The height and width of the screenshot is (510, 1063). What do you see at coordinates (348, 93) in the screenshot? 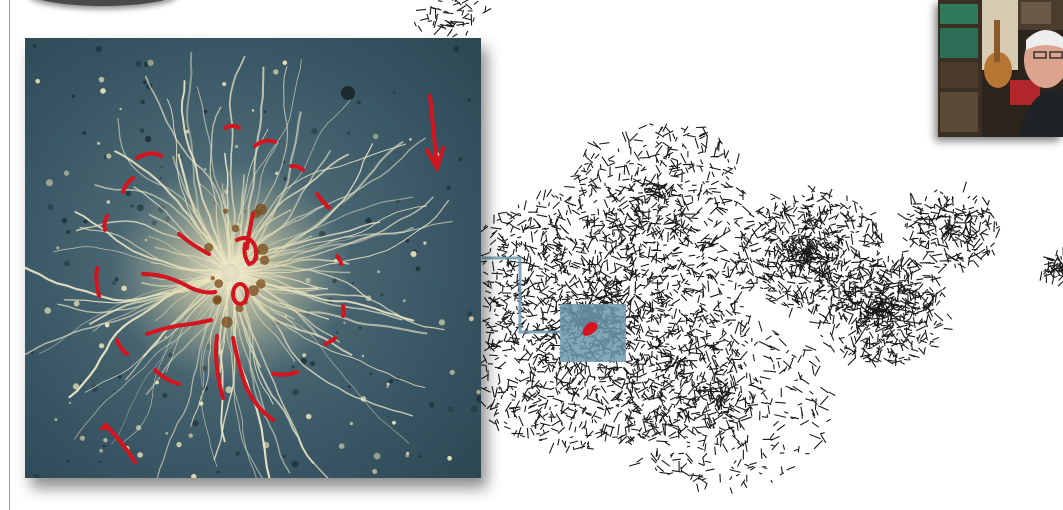
I see `dark-spot` at bounding box center [348, 93].